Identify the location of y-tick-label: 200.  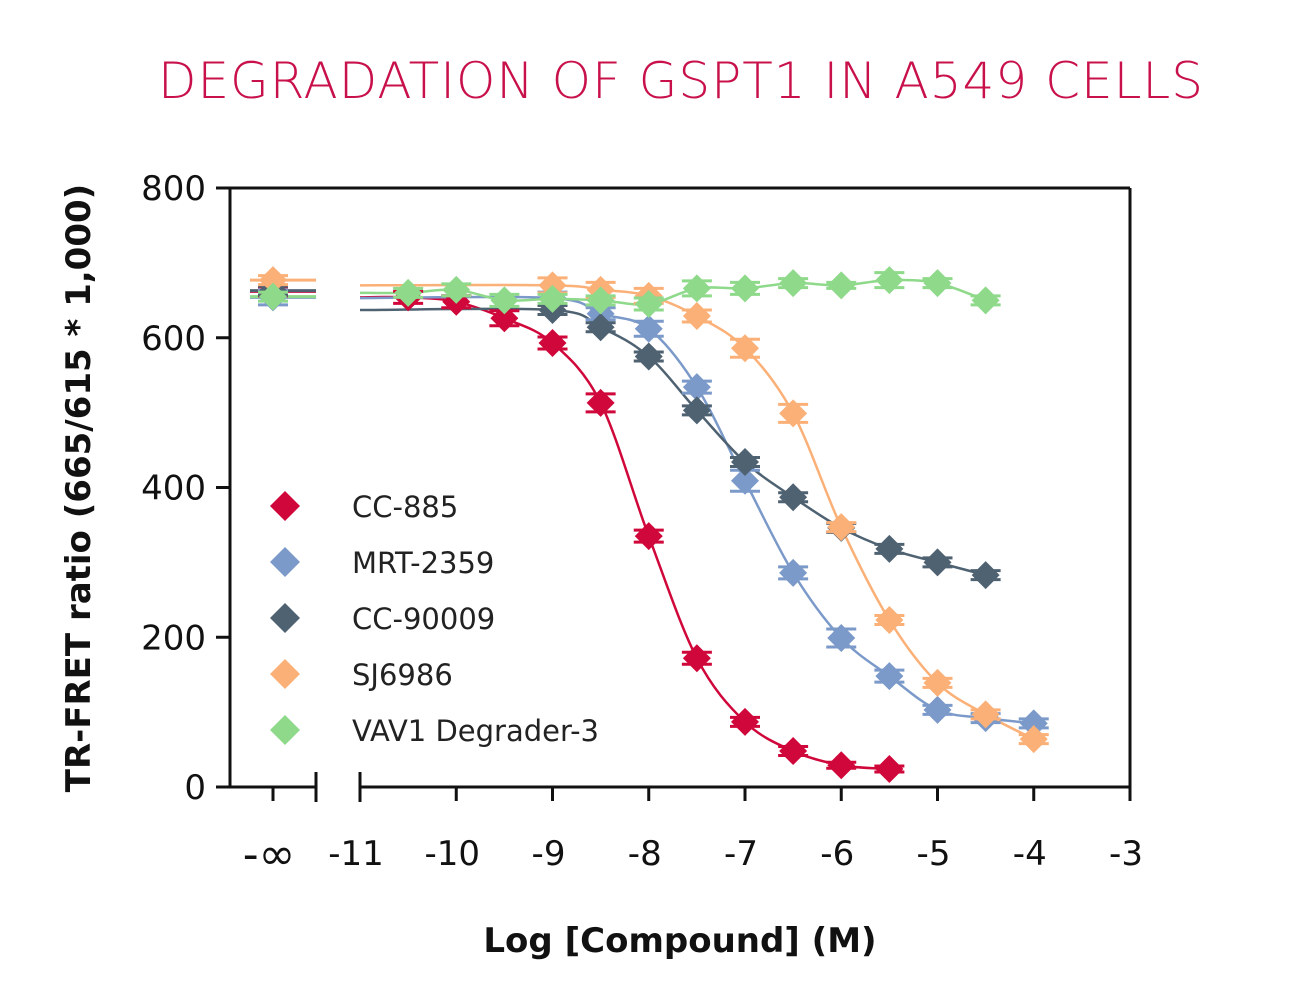
(173, 638).